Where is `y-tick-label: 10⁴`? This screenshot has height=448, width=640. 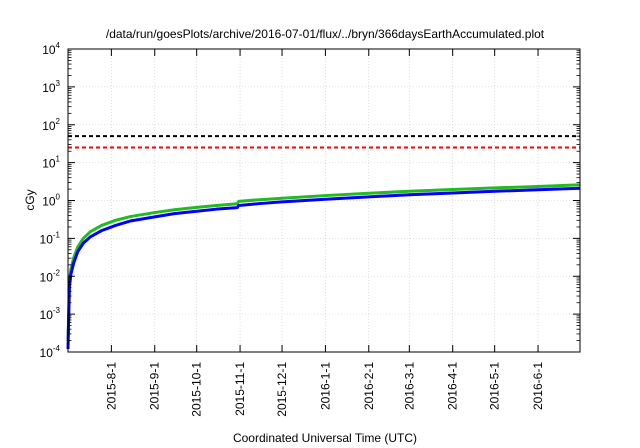
y-tick-label: 10⁴ is located at coordinates (51, 49).